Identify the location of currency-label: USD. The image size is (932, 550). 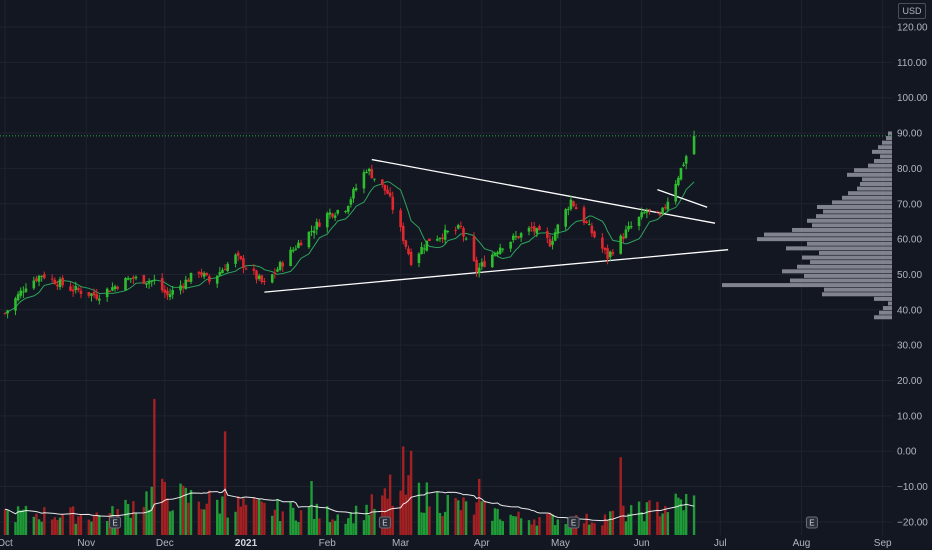
(912, 11).